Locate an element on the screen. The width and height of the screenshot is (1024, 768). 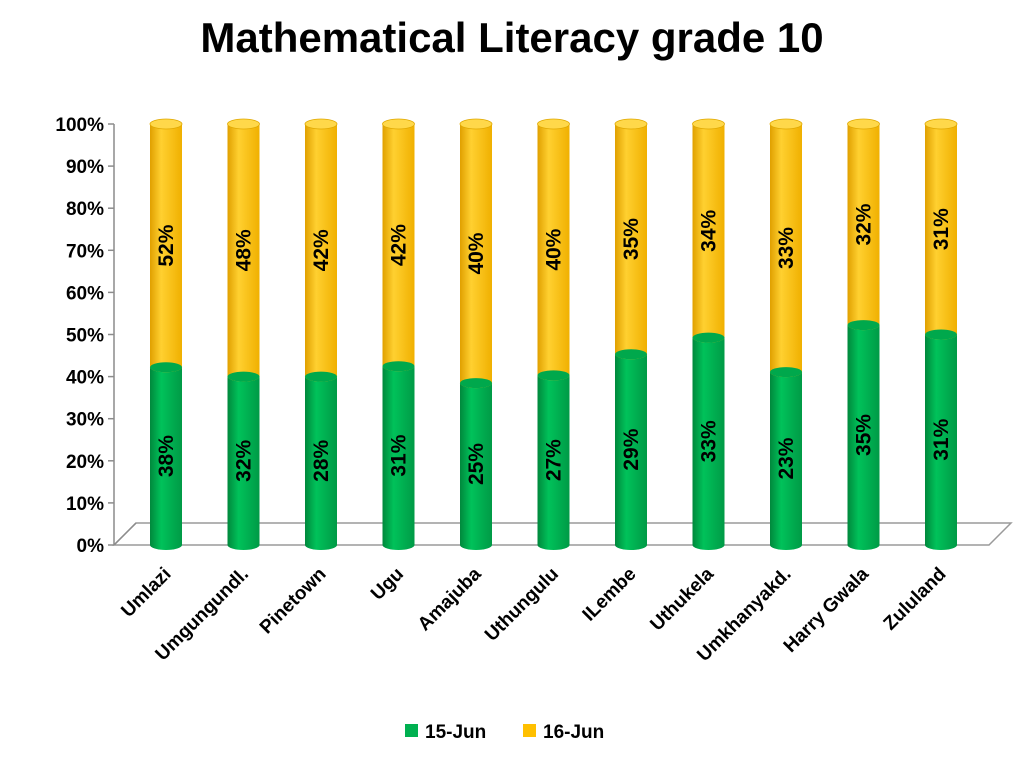
bar-stack: 38% 52% is located at coordinates (166, 334).